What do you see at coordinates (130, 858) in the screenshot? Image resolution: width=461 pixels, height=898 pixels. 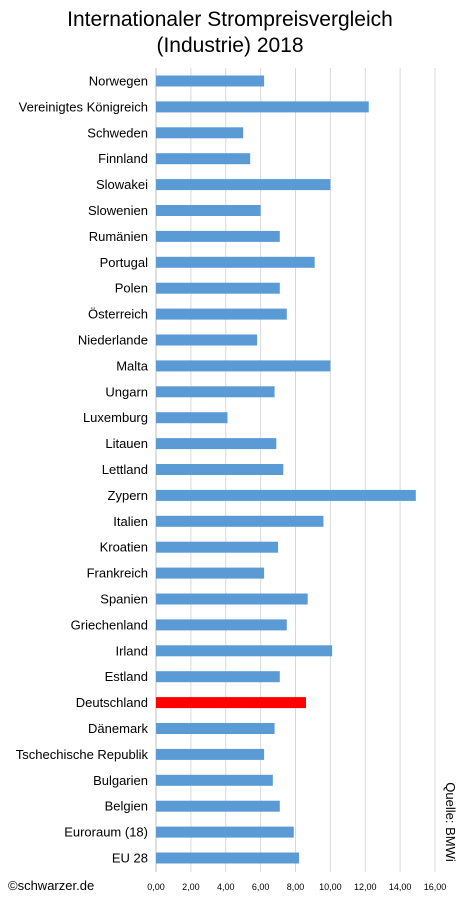 I see `category-label: EU 28` at bounding box center [130, 858].